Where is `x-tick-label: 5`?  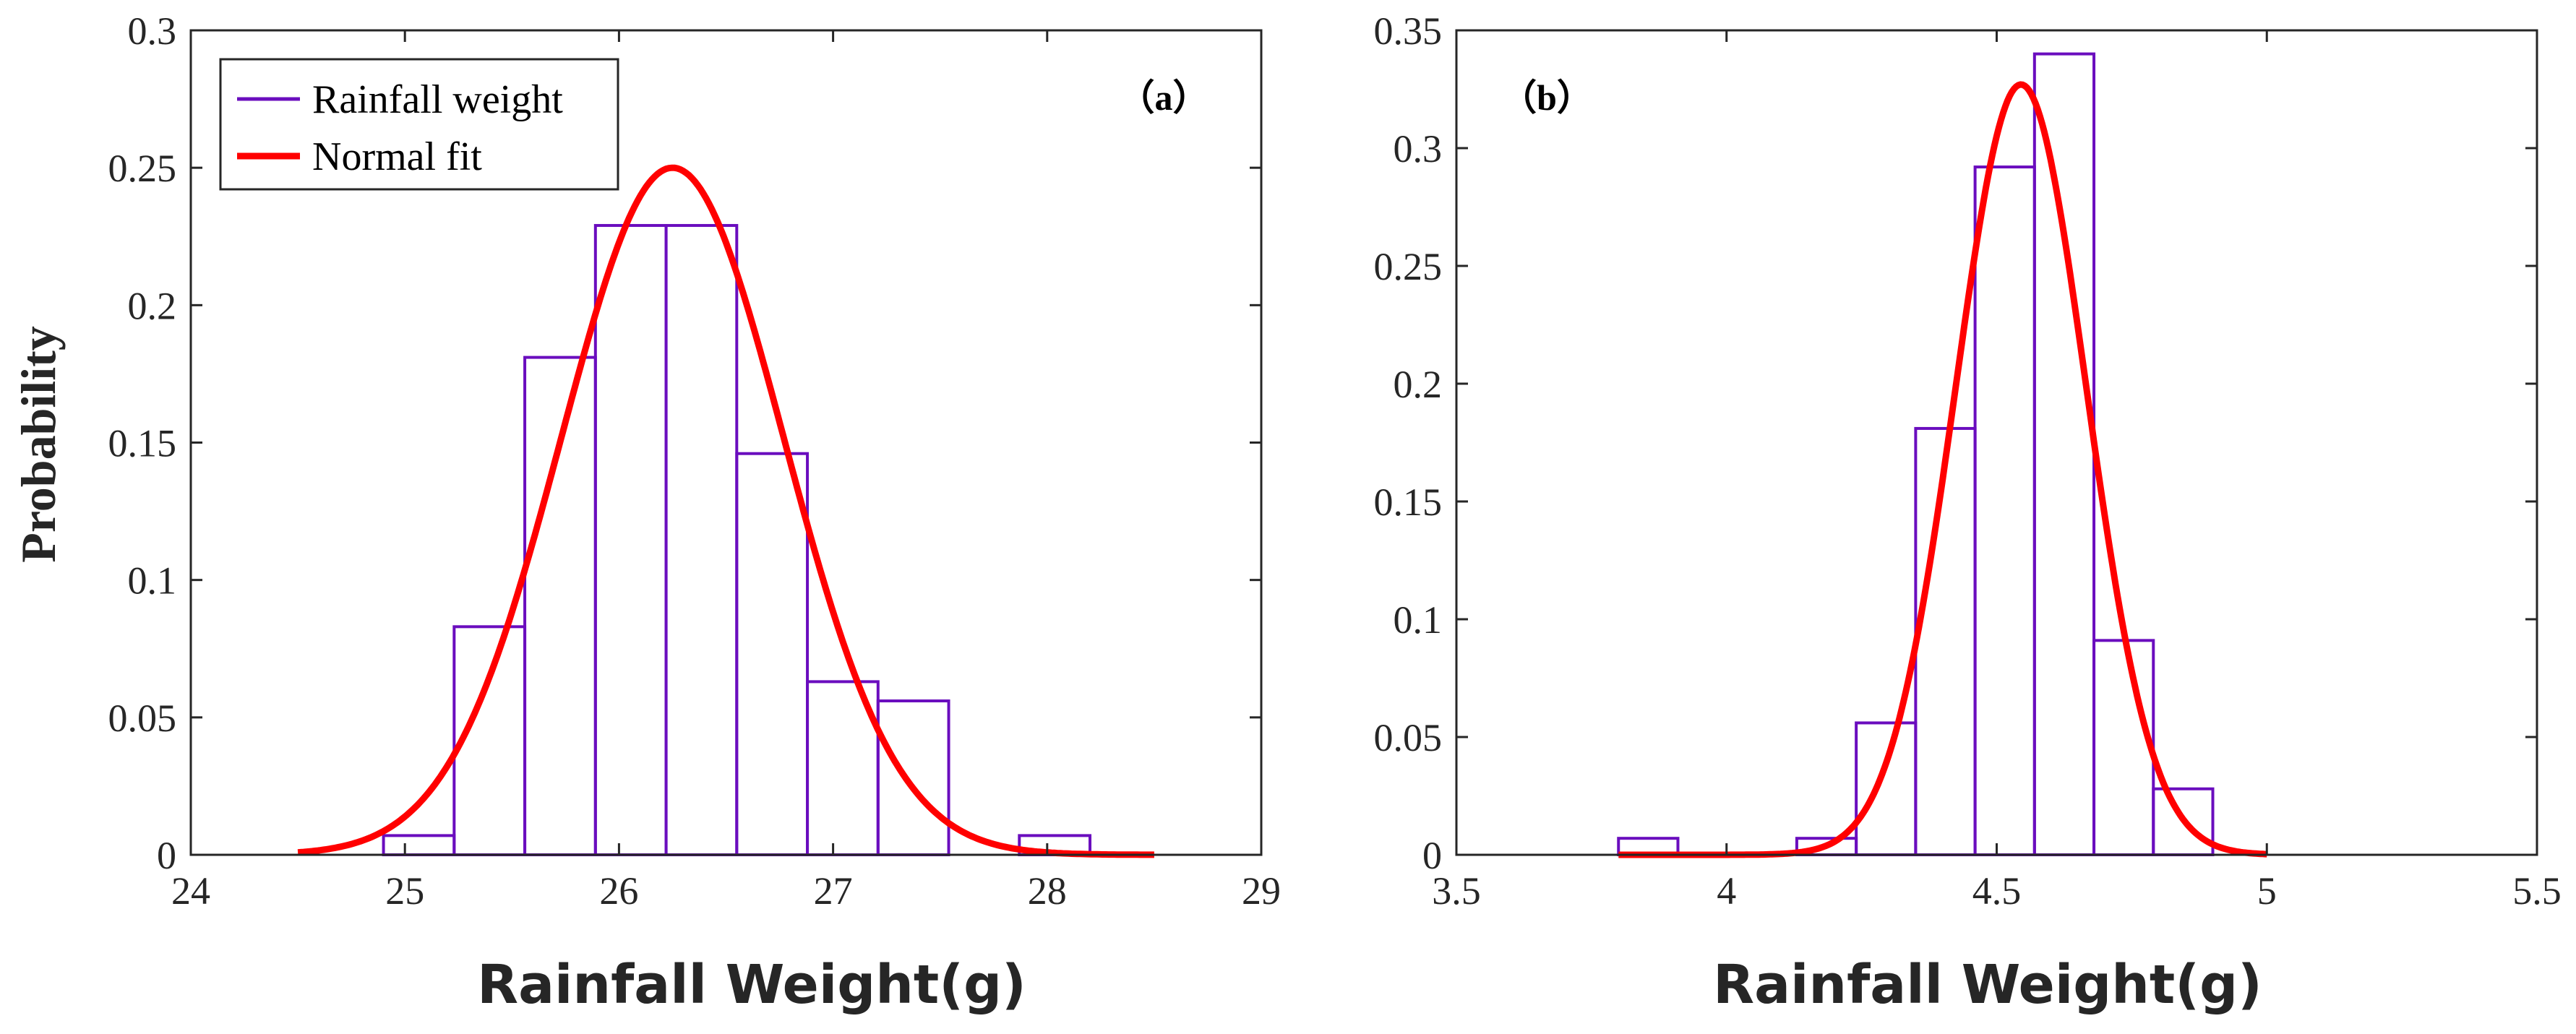 x-tick-label: 5 is located at coordinates (2267, 891).